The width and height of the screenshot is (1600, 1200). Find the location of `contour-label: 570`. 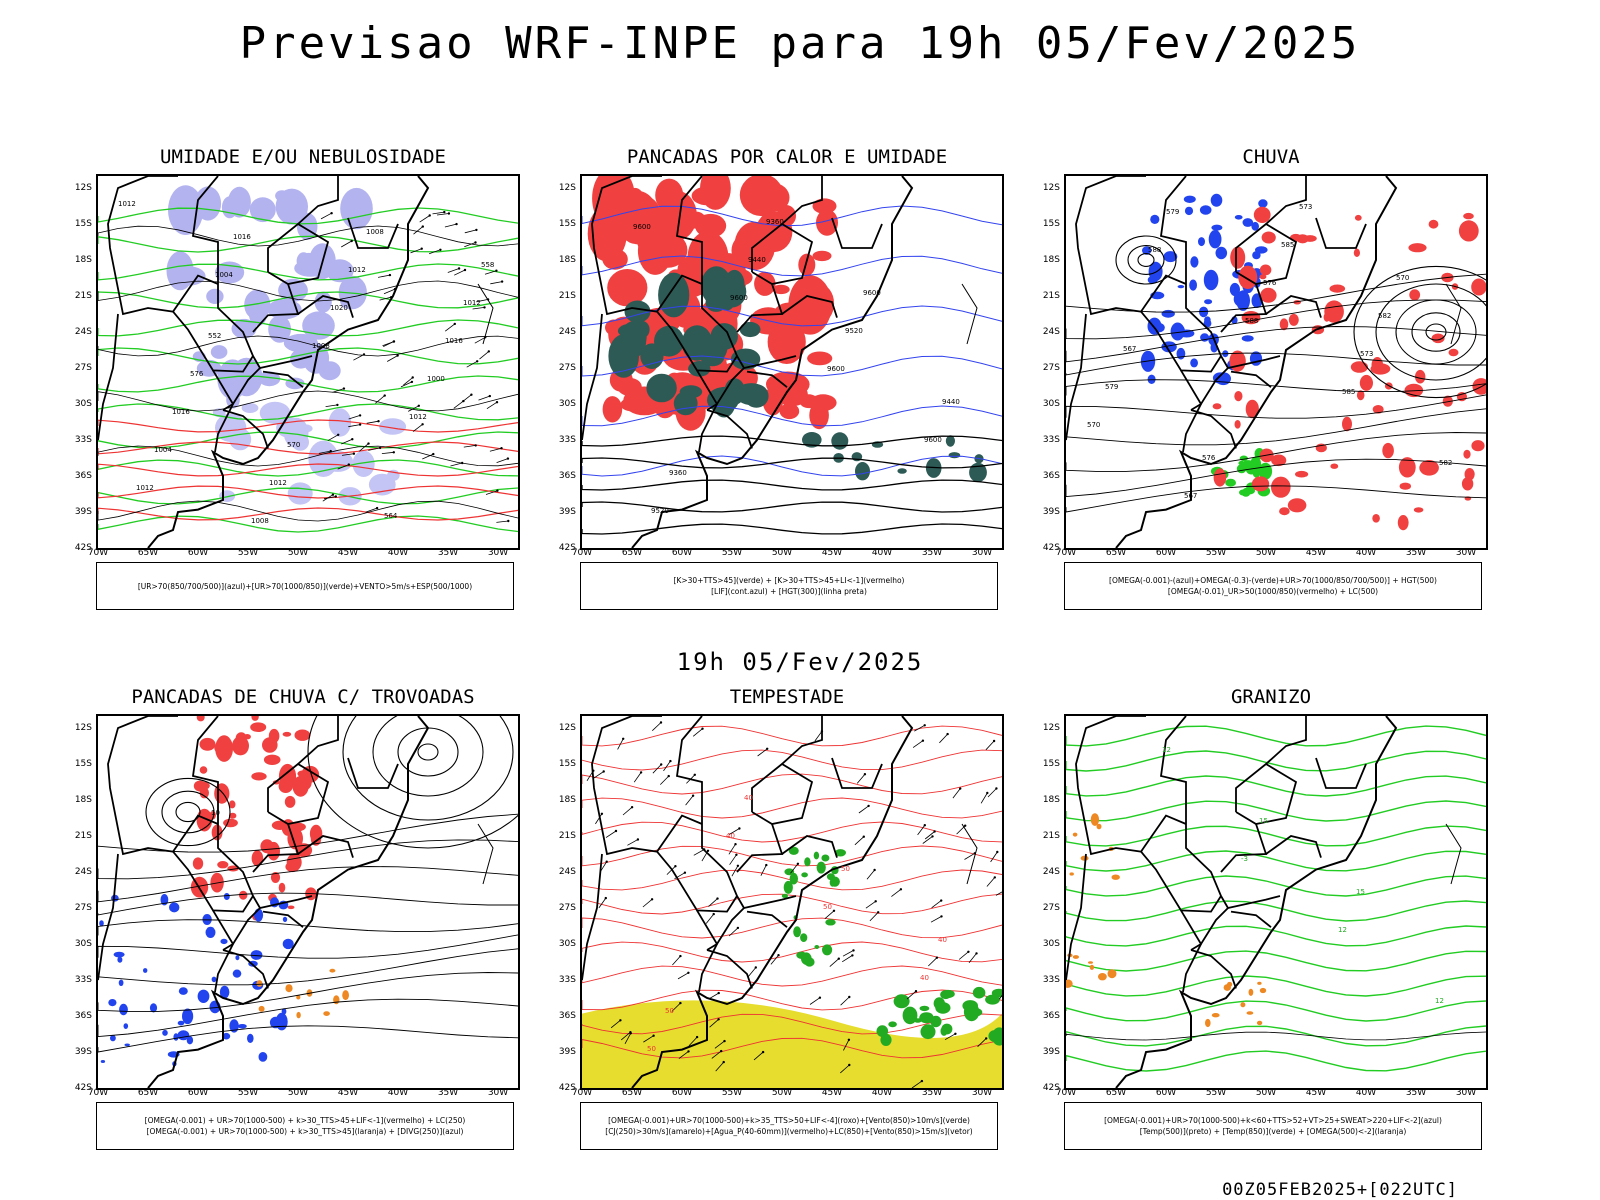

contour-label: 570 is located at coordinates (1093, 425).